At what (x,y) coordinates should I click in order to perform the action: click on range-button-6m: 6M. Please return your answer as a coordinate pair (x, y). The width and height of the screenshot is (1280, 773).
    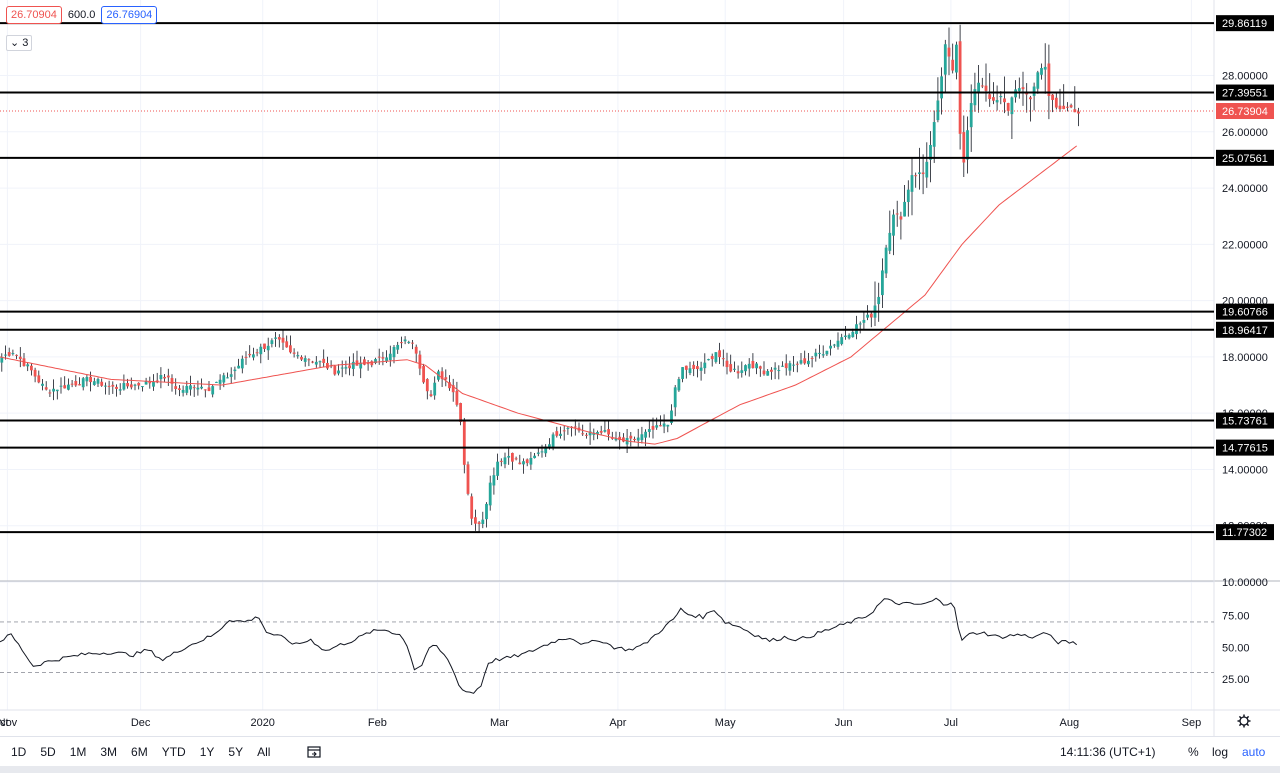
    Looking at the image, I should click on (139, 752).